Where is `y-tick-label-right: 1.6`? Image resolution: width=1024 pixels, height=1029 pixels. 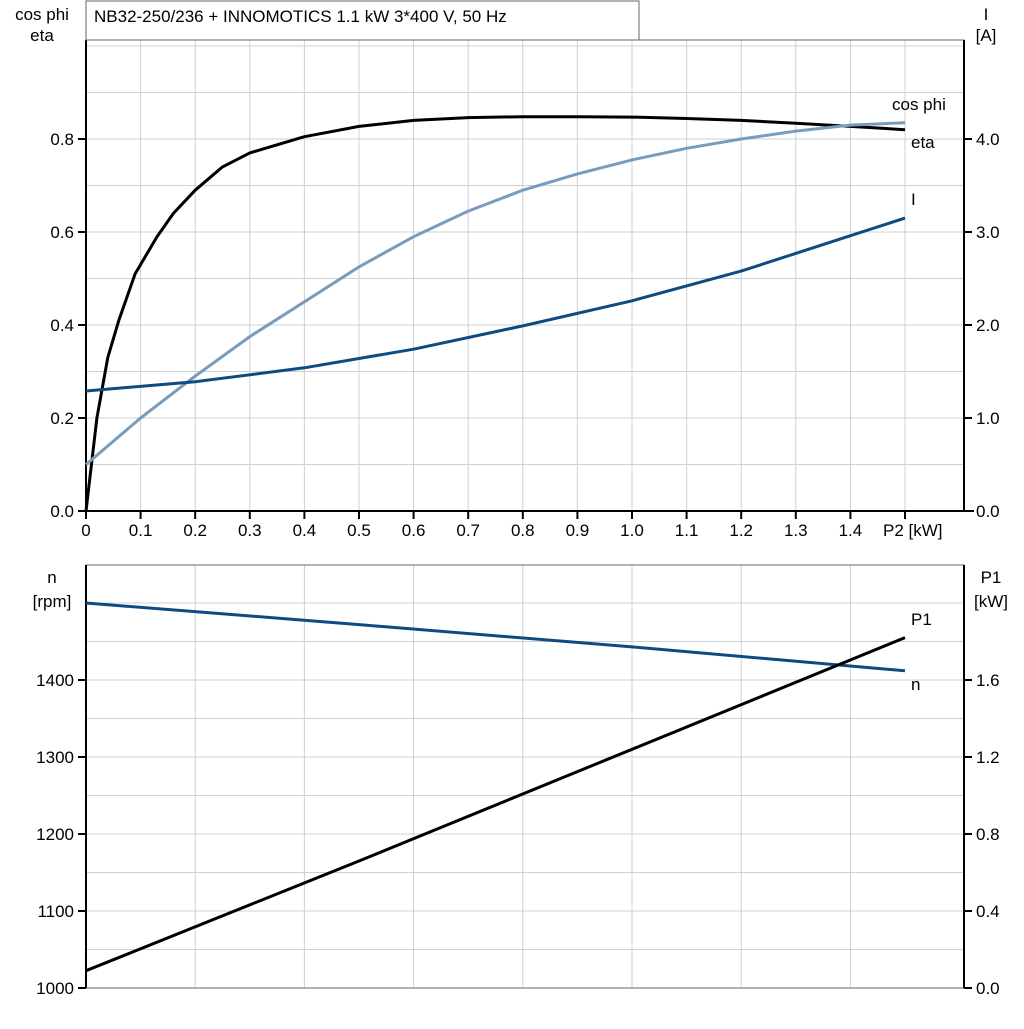 y-tick-label-right: 1.6 is located at coordinates (988, 680).